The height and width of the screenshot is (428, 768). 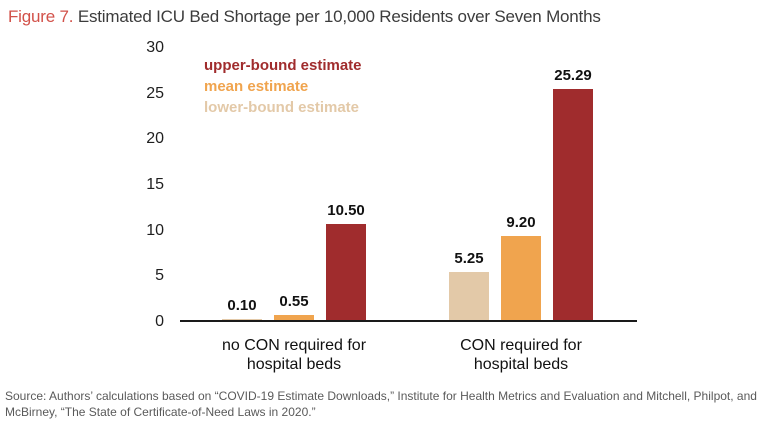 I want to click on legend-item: upper-bound estimate, so click(x=283, y=65).